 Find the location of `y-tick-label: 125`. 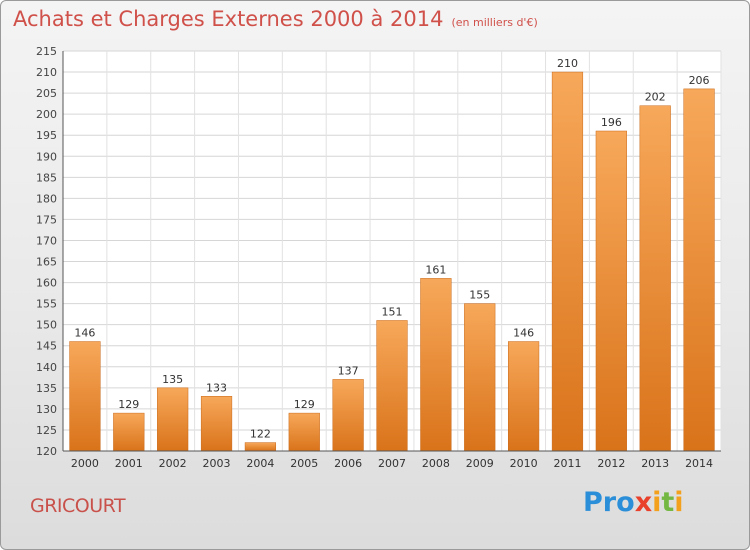

y-tick-label: 125 is located at coordinates (46, 430).